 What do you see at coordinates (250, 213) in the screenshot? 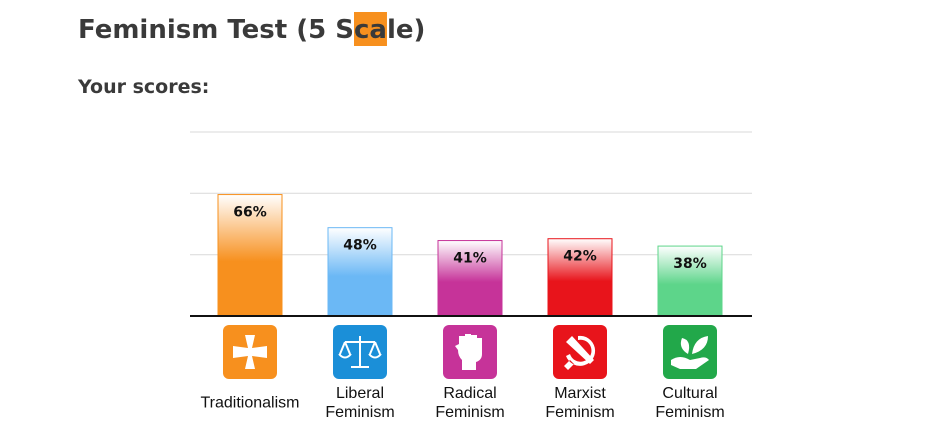
I see `value-label: 66%` at bounding box center [250, 213].